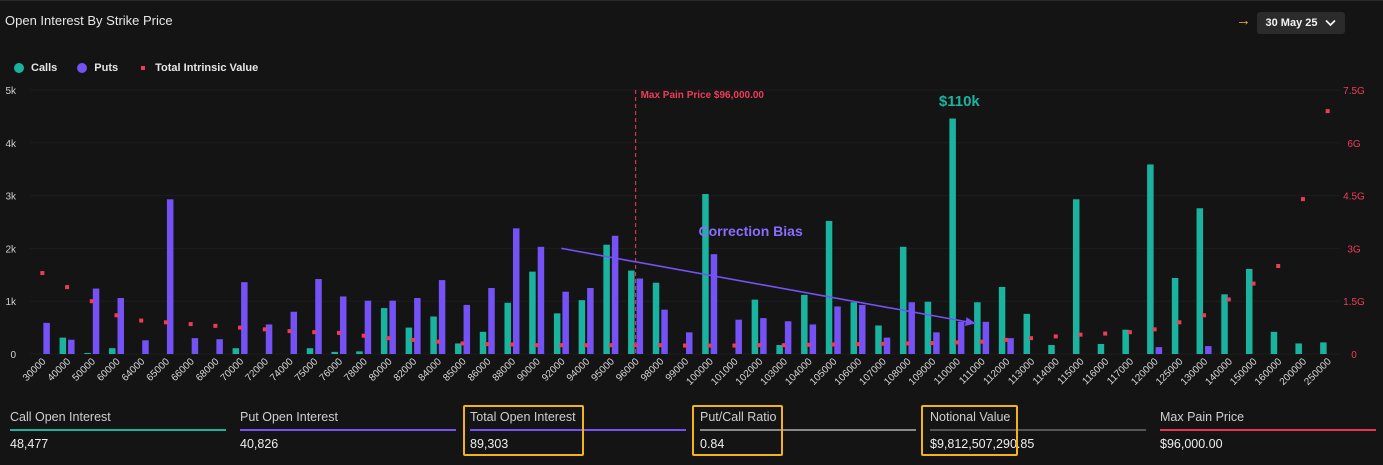 This screenshot has height=465, width=1383. I want to click on stat-value: 40,826, so click(259, 444).